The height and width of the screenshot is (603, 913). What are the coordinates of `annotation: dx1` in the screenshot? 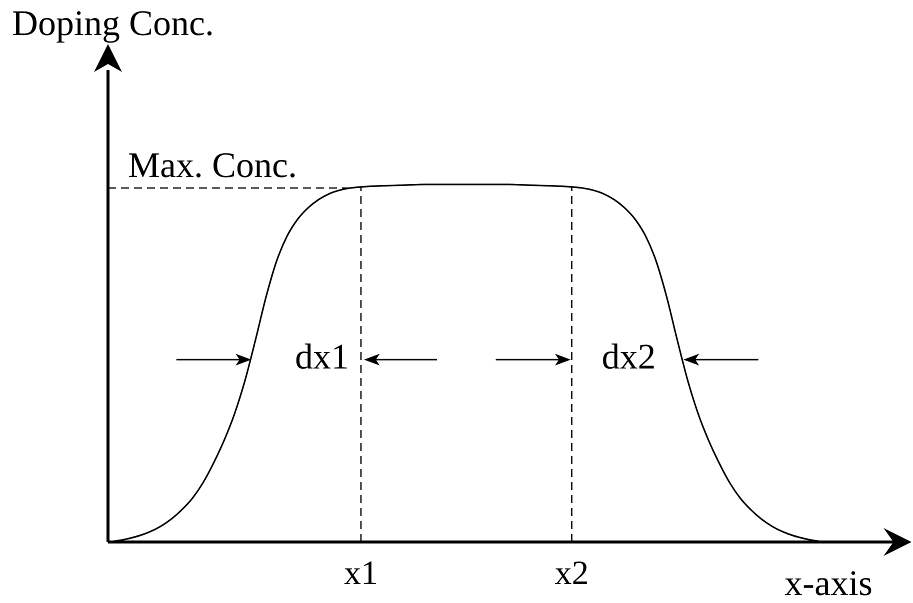 It's located at (321, 356).